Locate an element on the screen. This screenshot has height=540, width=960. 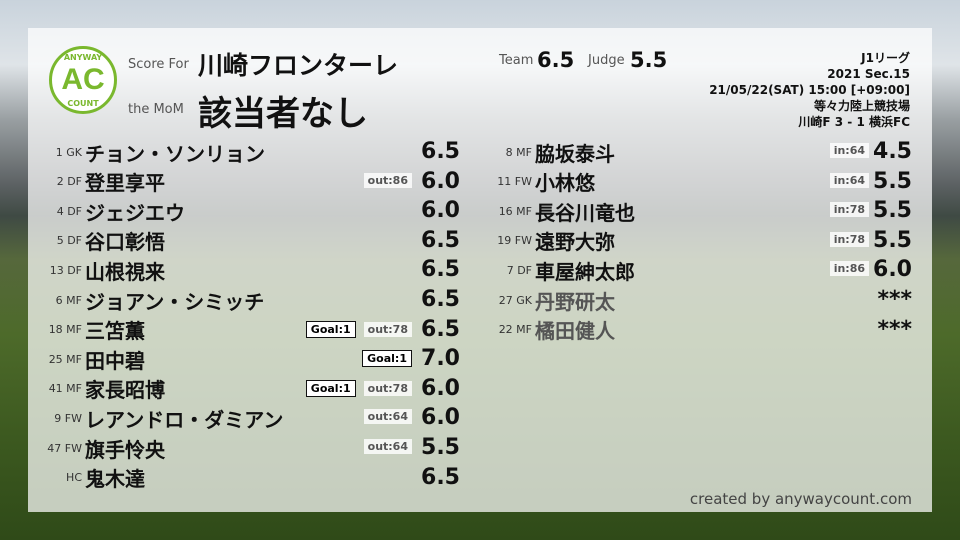
credit: created by anywaycount.com is located at coordinates (800, 499).